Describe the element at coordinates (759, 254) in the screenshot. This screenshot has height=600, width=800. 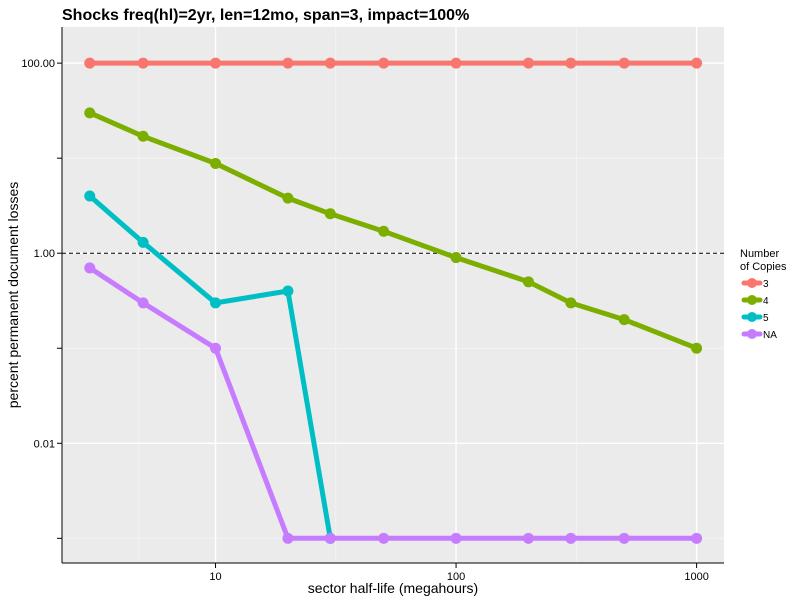
I see `legend-title-line1: Number` at that location.